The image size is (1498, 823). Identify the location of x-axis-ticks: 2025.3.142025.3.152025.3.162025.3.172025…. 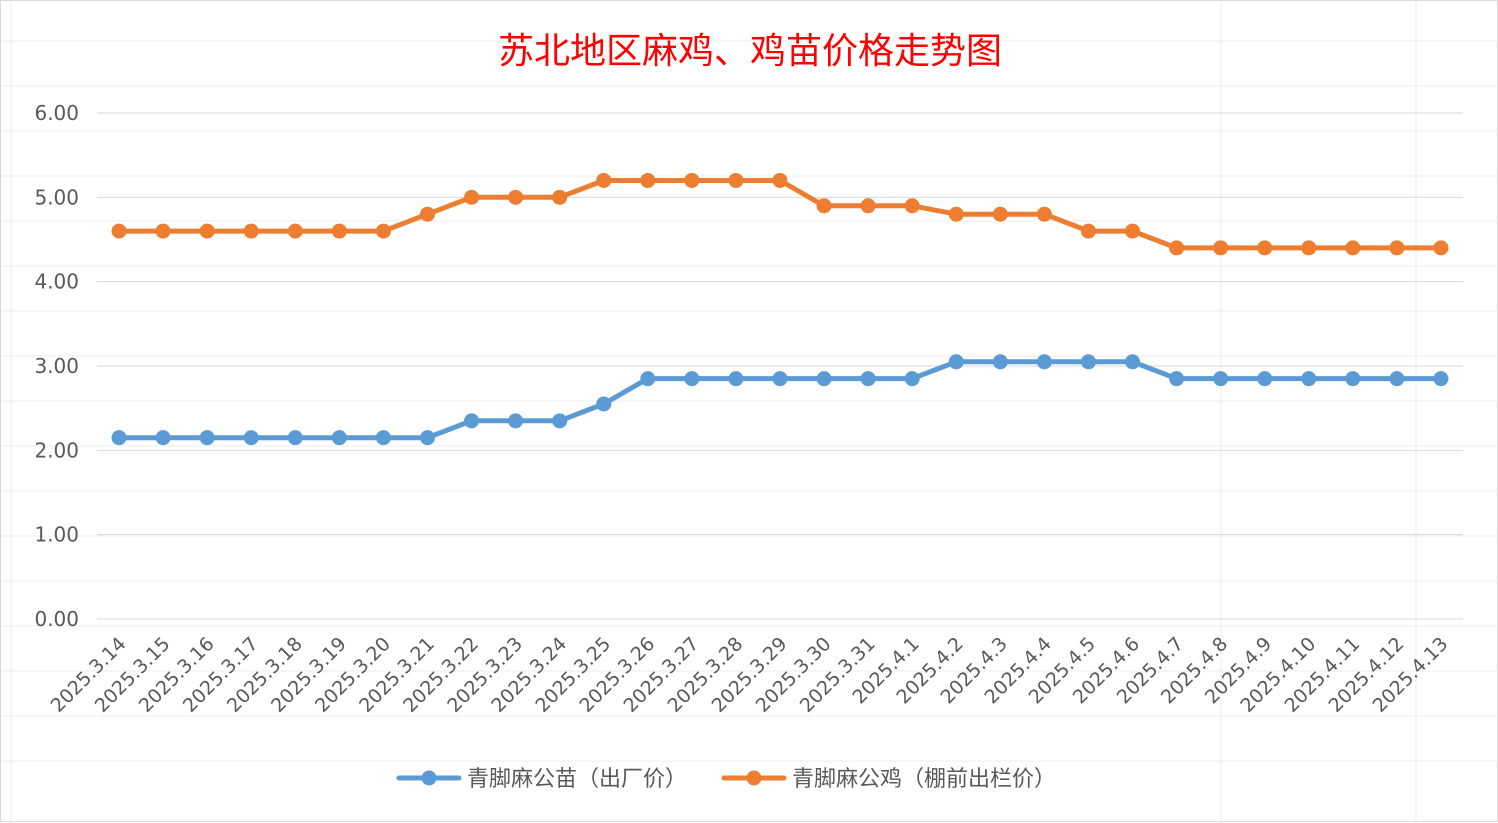
(750, 675).